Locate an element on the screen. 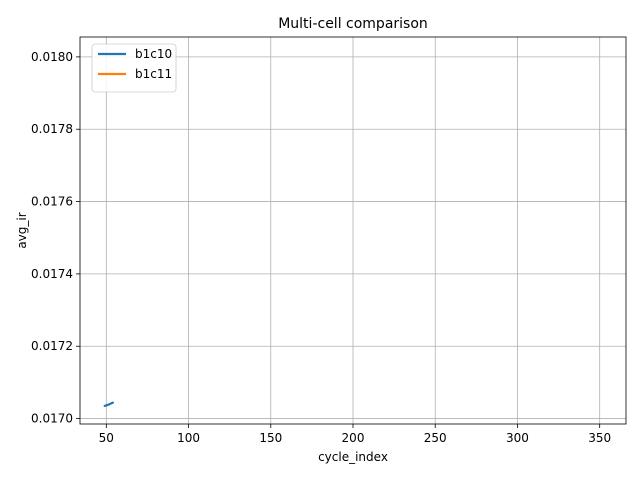 This screenshot has width=640, height=480. legend-box is located at coordinates (134, 68).